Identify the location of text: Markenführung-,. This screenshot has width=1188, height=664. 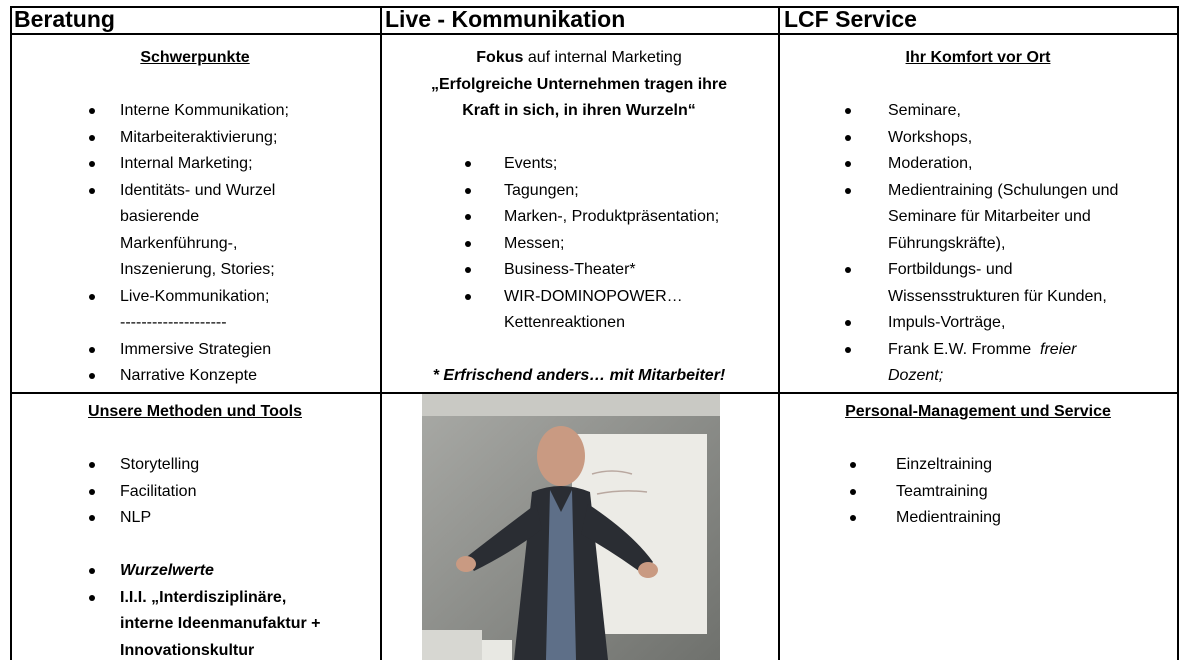
(178, 243).